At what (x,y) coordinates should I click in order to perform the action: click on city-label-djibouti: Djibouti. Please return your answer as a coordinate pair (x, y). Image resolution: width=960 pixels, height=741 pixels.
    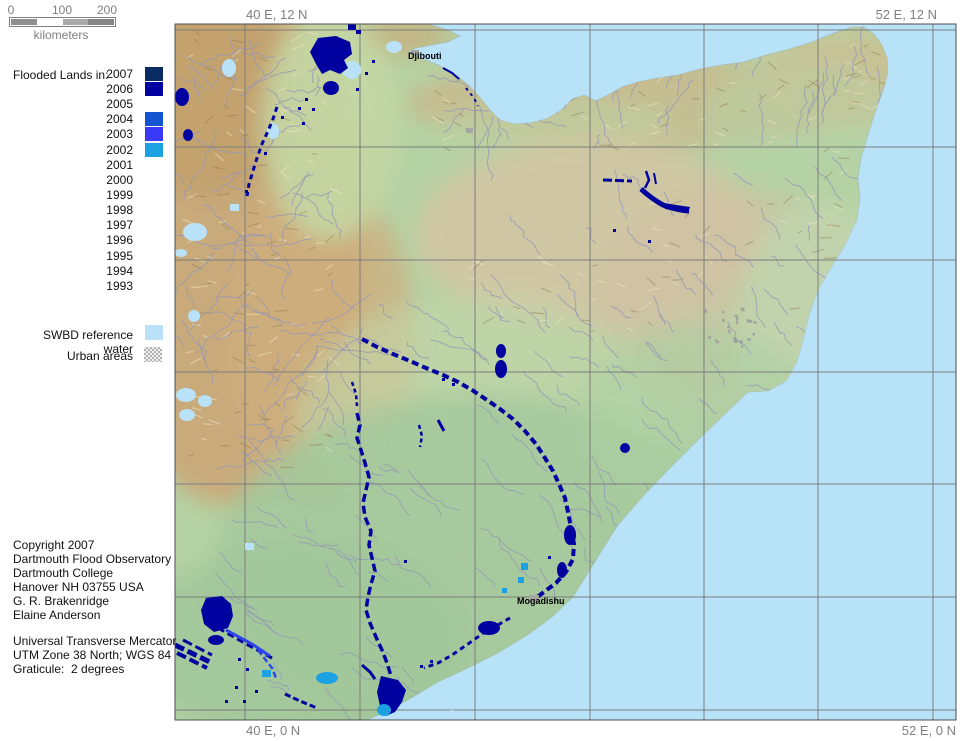
    Looking at the image, I should click on (425, 56).